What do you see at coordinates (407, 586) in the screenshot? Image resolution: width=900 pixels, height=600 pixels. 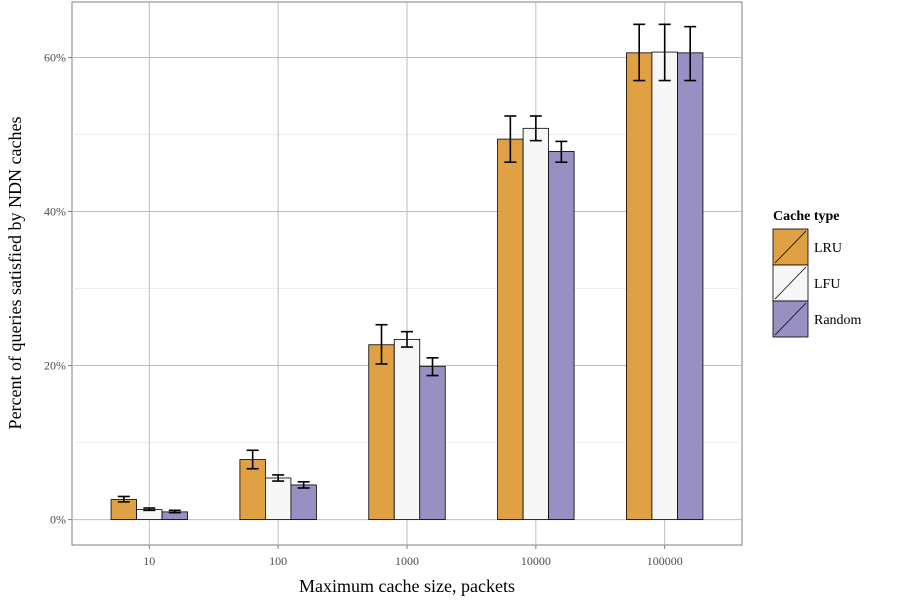 I see `x-axis-title: Maximum cache size, packets` at bounding box center [407, 586].